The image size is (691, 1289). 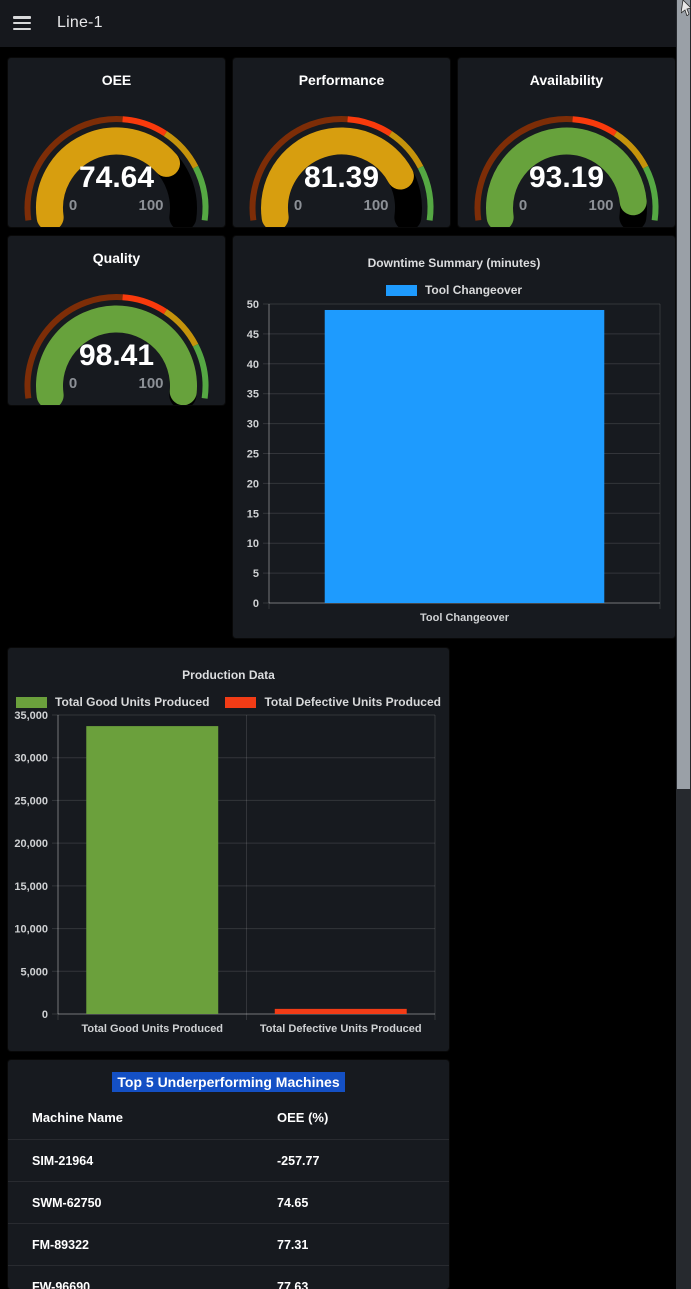 What do you see at coordinates (67, 1203) in the screenshot?
I see `machine-name-cell: SWM-62750` at bounding box center [67, 1203].